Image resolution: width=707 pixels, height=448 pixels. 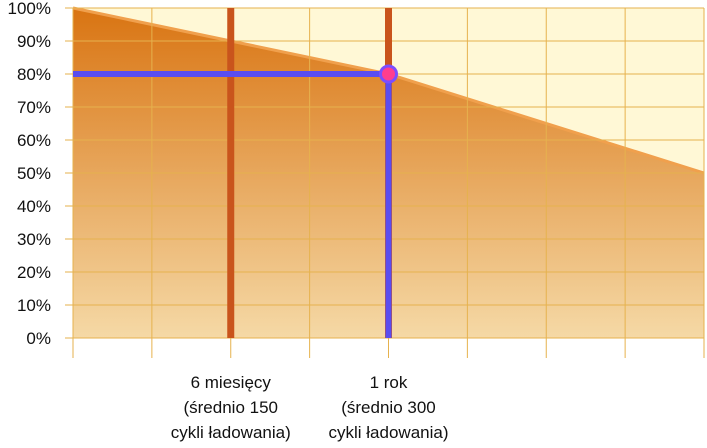 I want to click on y-tick-label: 80%, so click(x=34, y=74).